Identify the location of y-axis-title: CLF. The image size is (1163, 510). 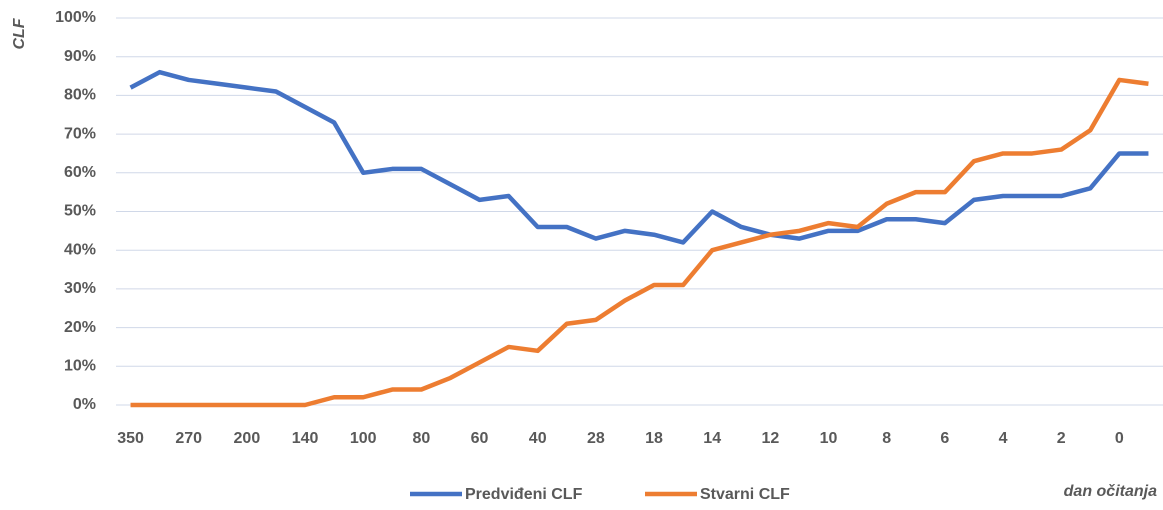
(19, 33).